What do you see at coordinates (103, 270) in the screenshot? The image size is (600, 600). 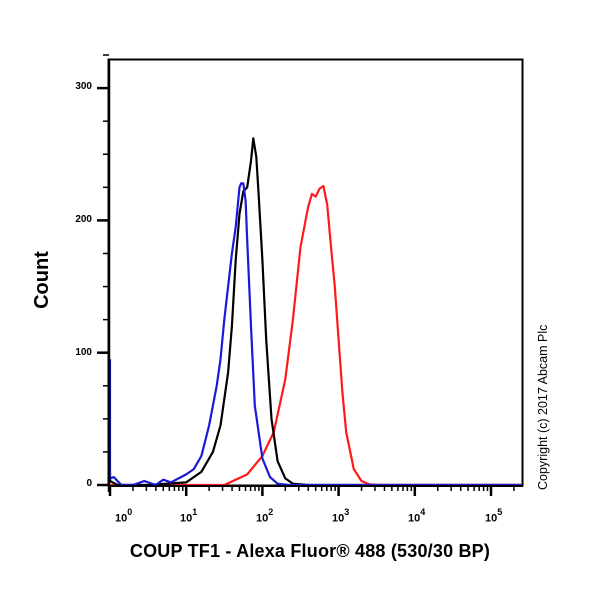 I see `y-axis-ticks` at bounding box center [103, 270].